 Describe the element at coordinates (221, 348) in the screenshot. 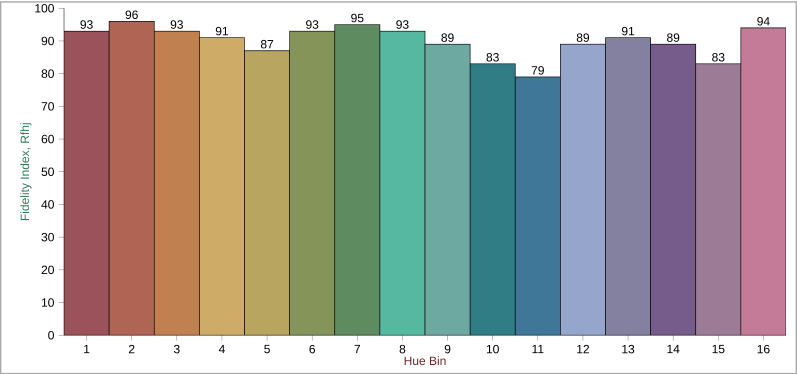

I see `x-tick-label: 4` at that location.